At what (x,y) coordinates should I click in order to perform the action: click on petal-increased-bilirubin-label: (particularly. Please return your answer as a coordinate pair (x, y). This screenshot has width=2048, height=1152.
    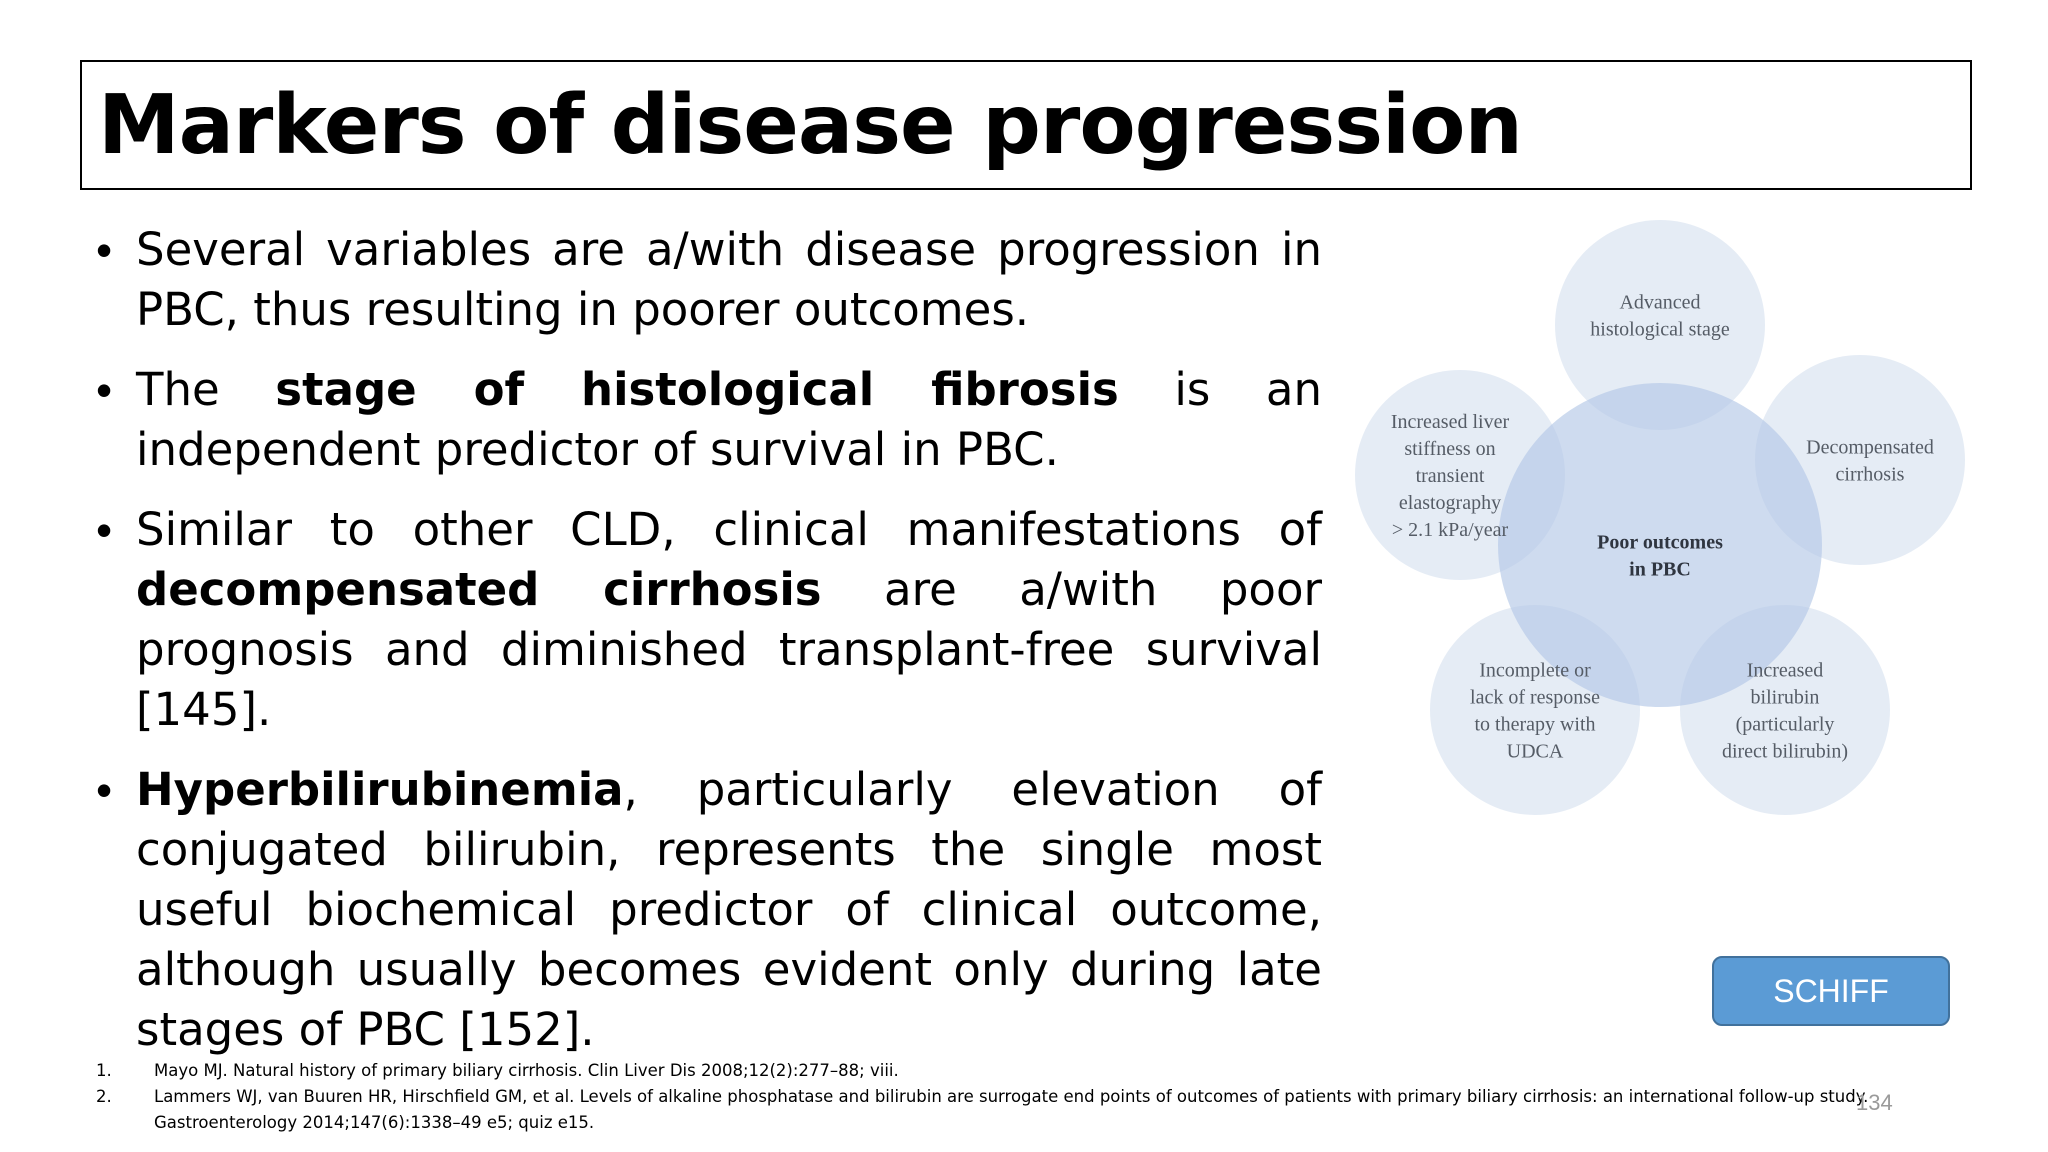
    Looking at the image, I should click on (1785, 725).